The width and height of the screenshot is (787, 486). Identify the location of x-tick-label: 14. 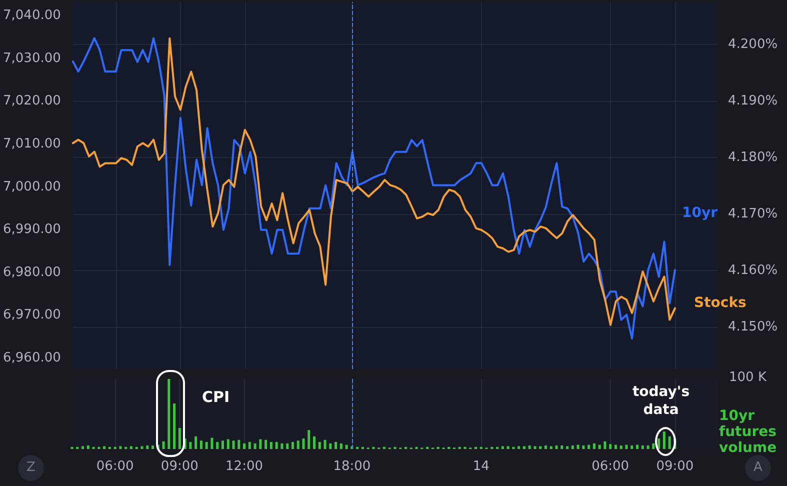
(481, 466).